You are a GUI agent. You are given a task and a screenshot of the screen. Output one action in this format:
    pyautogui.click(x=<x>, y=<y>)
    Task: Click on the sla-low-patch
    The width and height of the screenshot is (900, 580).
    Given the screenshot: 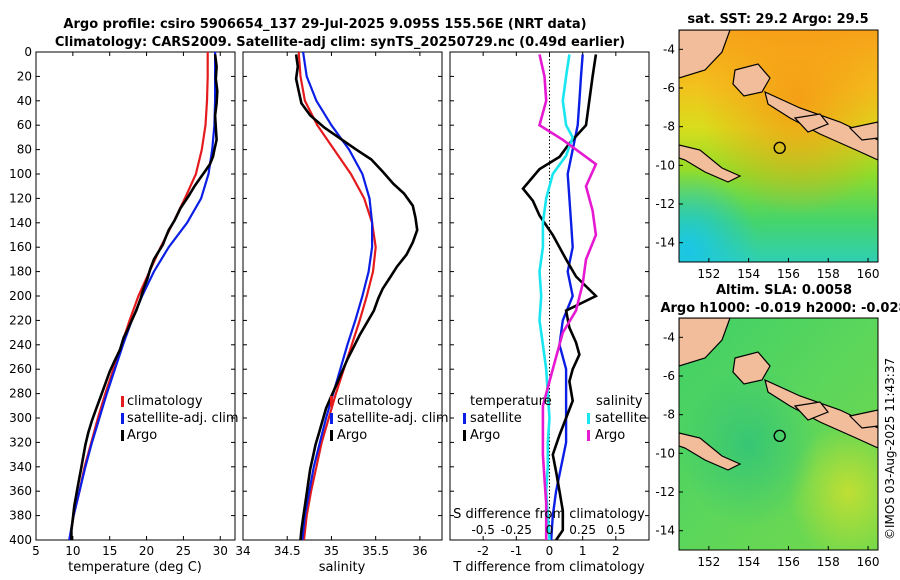 What is the action you would take?
    pyautogui.click(x=778, y=434)
    